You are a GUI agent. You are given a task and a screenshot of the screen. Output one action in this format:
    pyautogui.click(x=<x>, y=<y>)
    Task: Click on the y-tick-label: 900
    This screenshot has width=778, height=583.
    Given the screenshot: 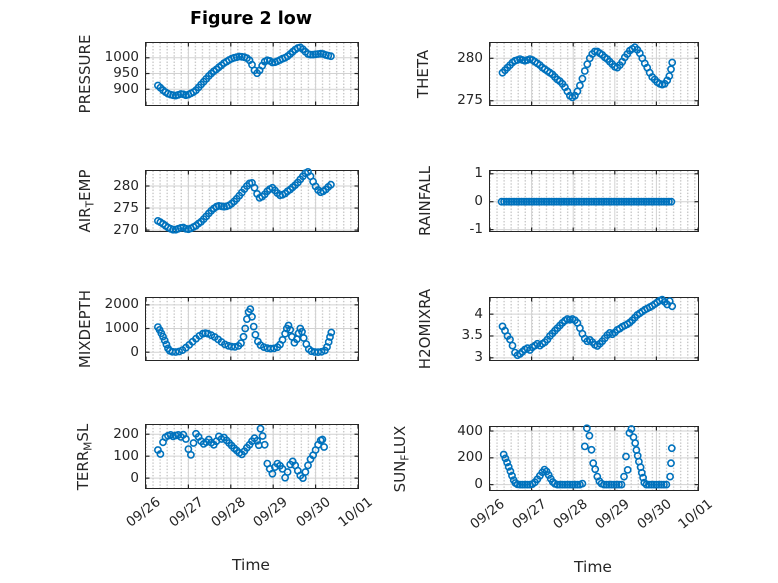 What is the action you would take?
    pyautogui.click(x=126, y=88)
    